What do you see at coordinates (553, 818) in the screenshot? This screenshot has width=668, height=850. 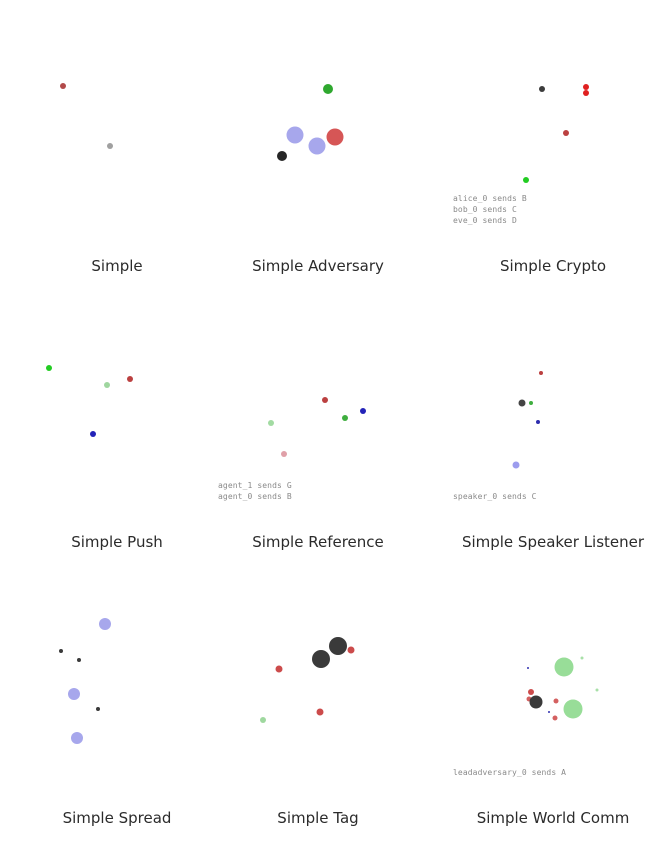 I see `env-caption-simple-world-comm: Simple World Comm` at bounding box center [553, 818].